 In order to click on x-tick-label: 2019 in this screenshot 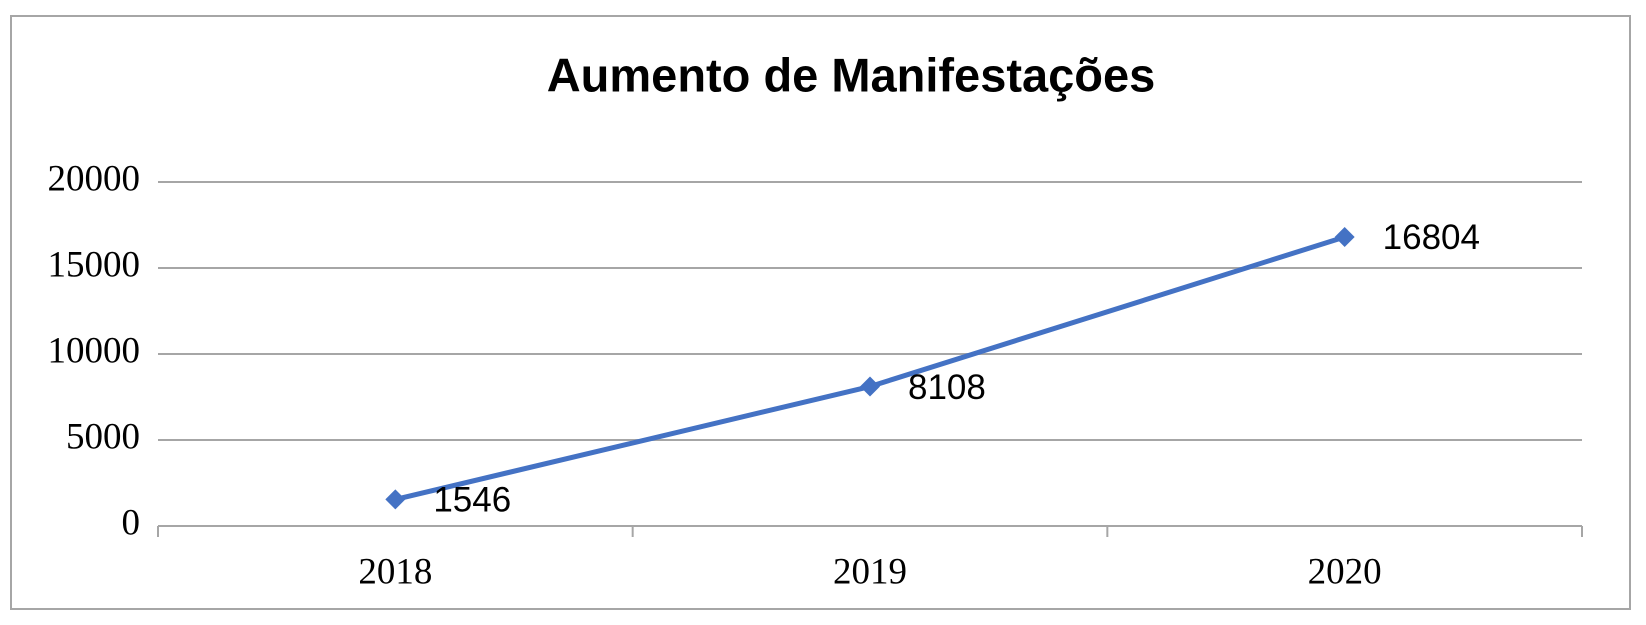, I will do `click(870, 571)`.